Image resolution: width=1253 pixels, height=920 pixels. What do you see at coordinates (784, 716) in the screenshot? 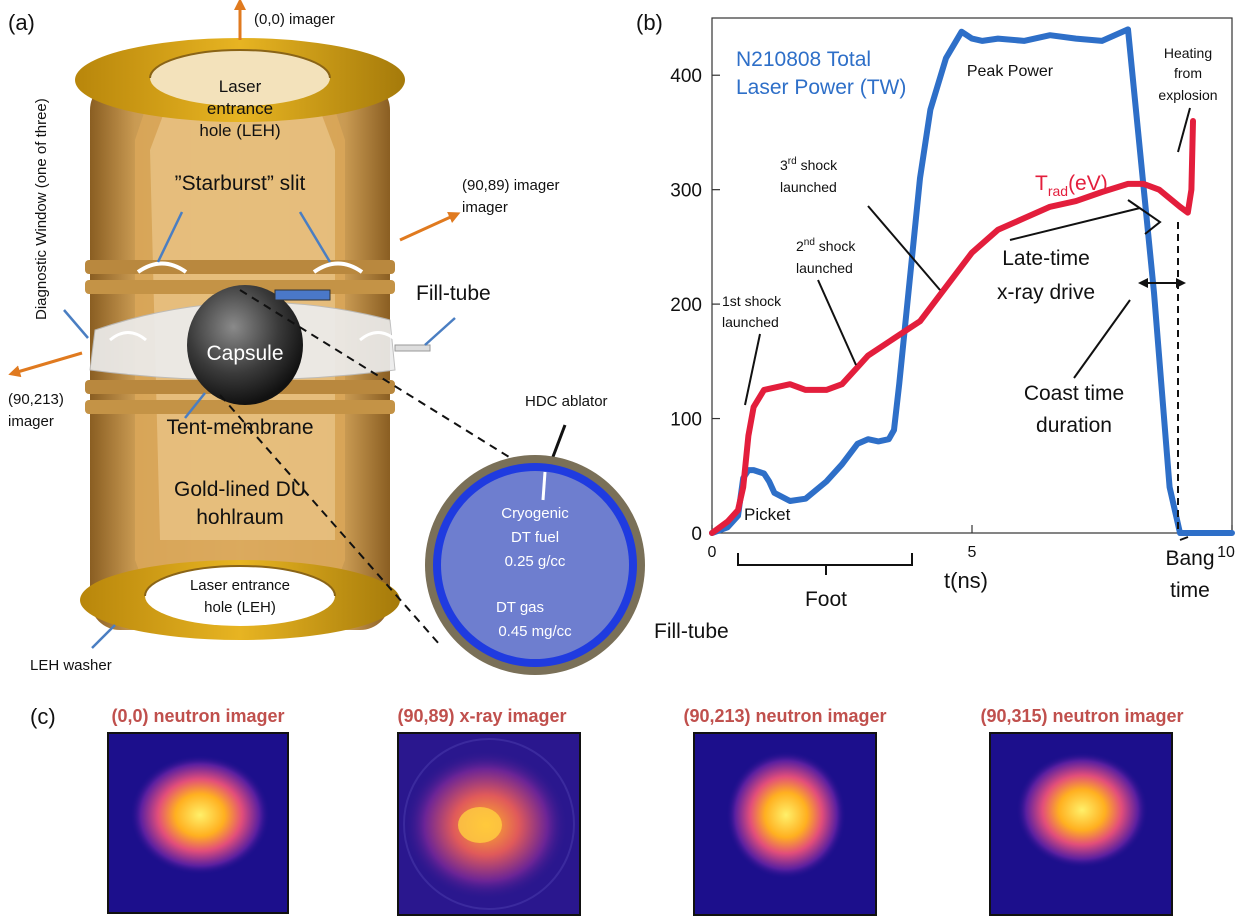
I see `image-3-title: (90,213) neutron imager` at bounding box center [784, 716].